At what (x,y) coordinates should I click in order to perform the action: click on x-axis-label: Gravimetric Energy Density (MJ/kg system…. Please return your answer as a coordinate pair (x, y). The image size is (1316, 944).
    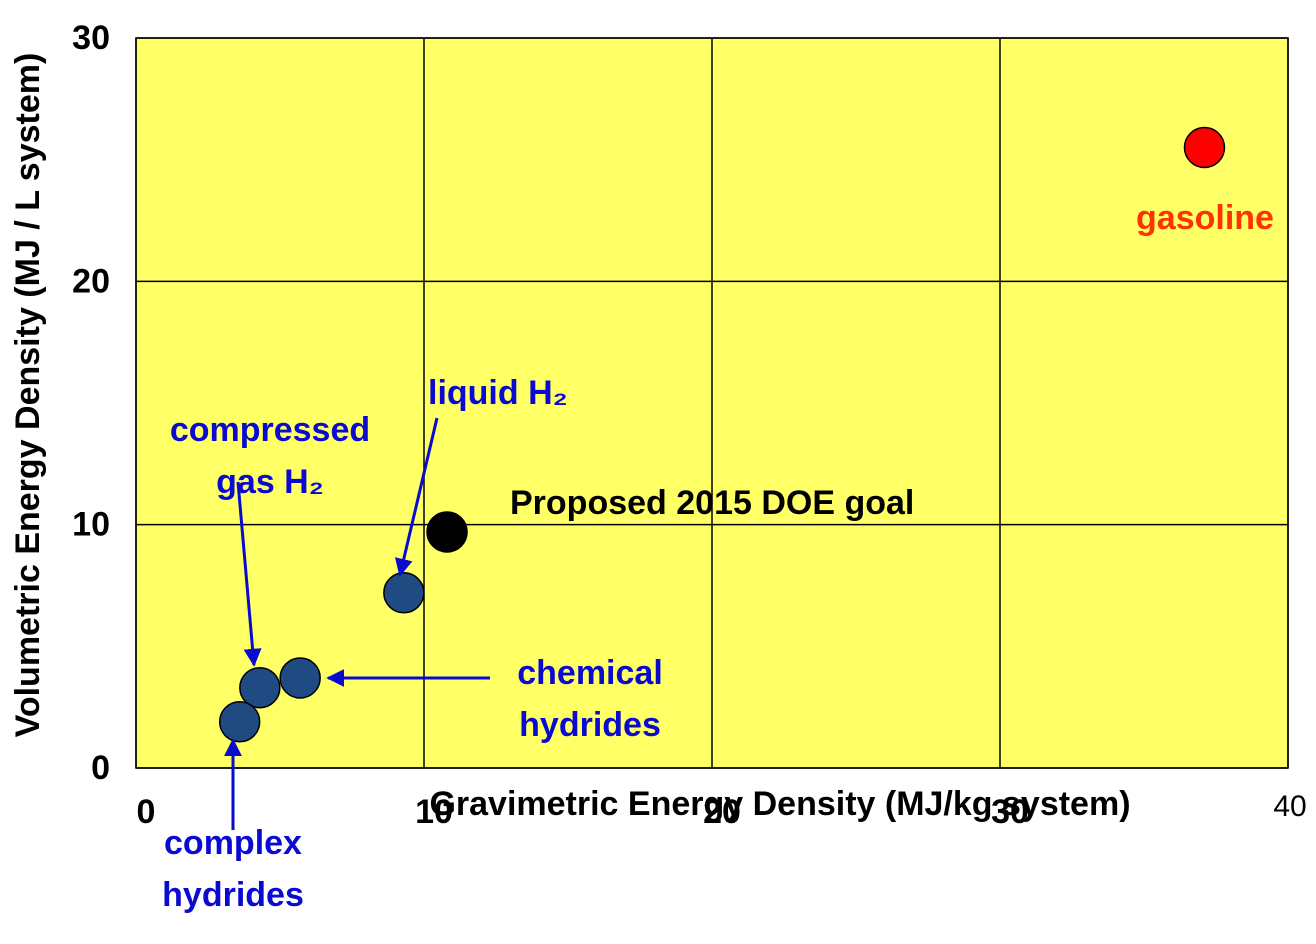
    Looking at the image, I should click on (779, 804).